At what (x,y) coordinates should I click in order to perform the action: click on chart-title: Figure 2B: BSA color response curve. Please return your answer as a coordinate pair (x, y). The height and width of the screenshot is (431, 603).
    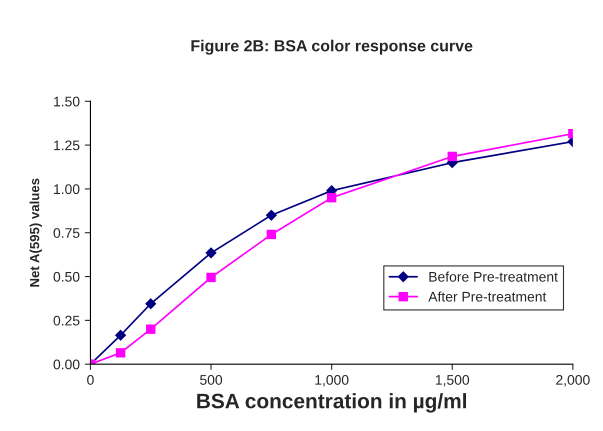
    Looking at the image, I should click on (331, 47).